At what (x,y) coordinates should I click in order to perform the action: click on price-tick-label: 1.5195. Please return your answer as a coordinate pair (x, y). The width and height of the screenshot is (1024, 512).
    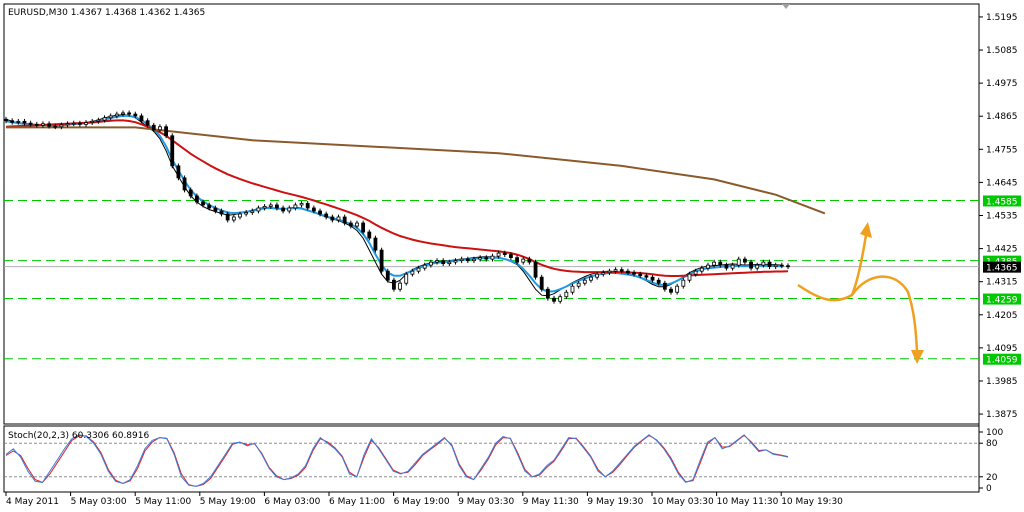
    Looking at the image, I should click on (1002, 18).